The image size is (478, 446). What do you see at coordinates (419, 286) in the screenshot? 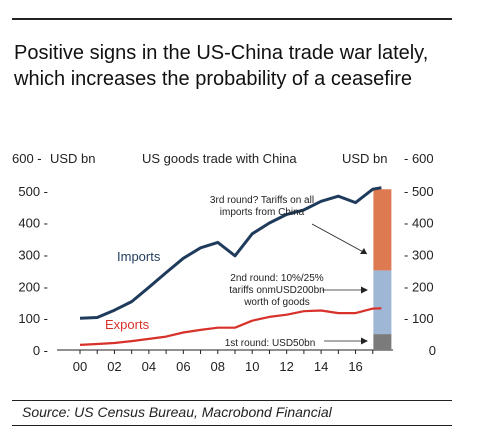
I see `right-tick-label-200: - 200` at bounding box center [419, 286].